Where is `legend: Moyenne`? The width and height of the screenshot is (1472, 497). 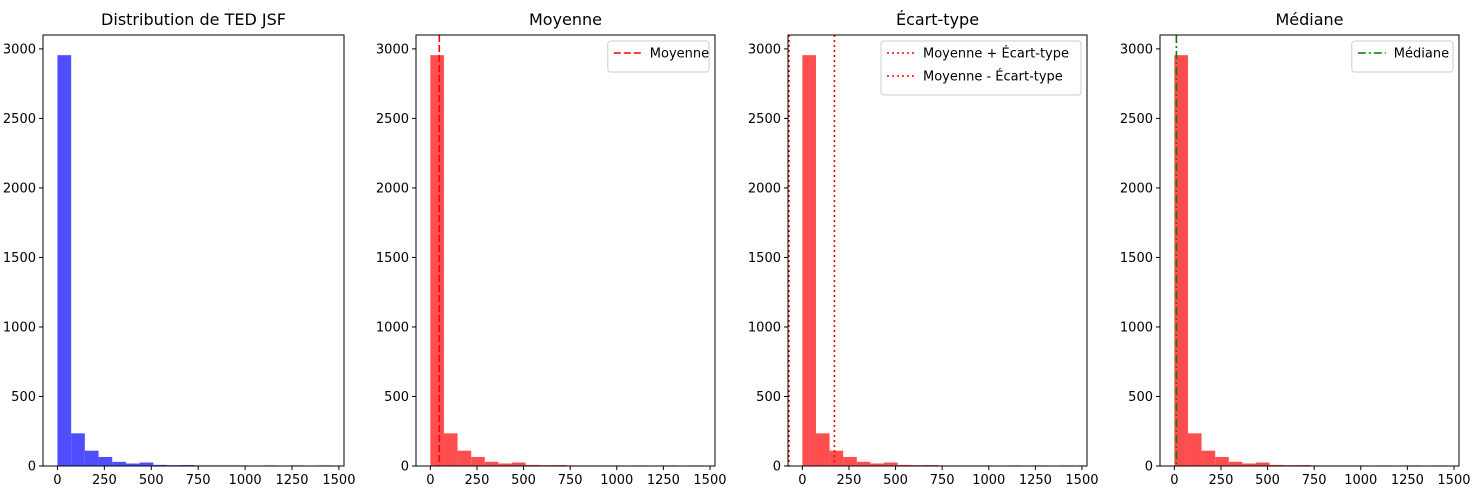 legend: Moyenne is located at coordinates (658, 56).